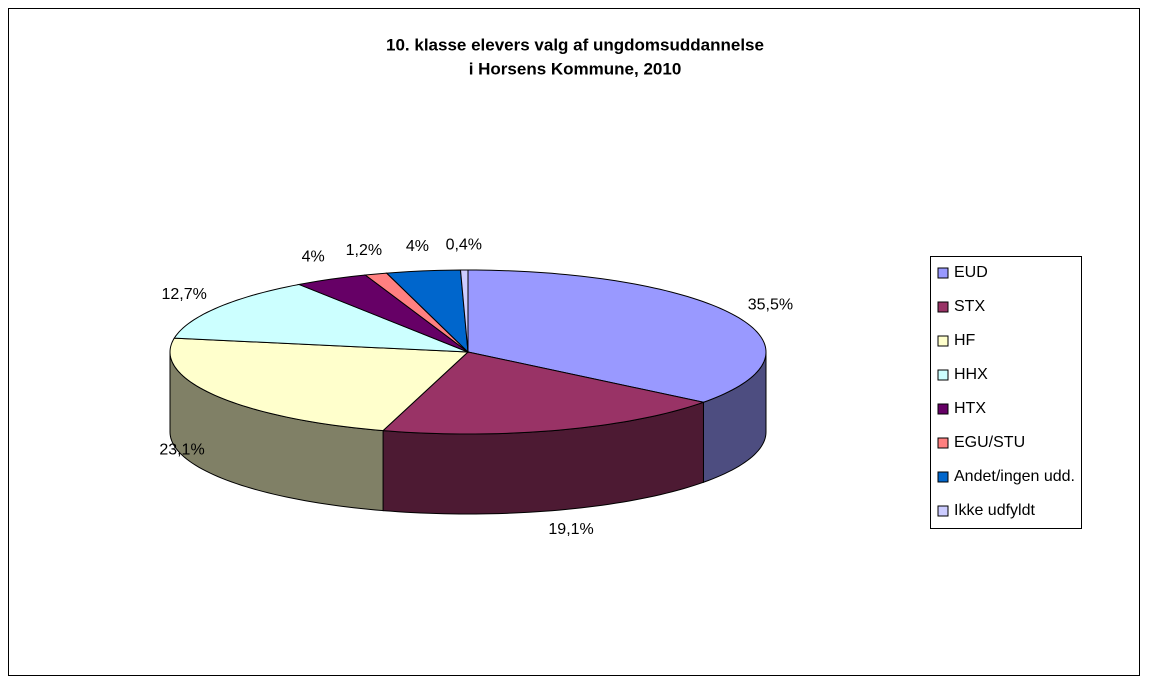 The width and height of the screenshot is (1149, 676). What do you see at coordinates (1014, 476) in the screenshot?
I see `legend-label: Andet/ingen udd.` at bounding box center [1014, 476].